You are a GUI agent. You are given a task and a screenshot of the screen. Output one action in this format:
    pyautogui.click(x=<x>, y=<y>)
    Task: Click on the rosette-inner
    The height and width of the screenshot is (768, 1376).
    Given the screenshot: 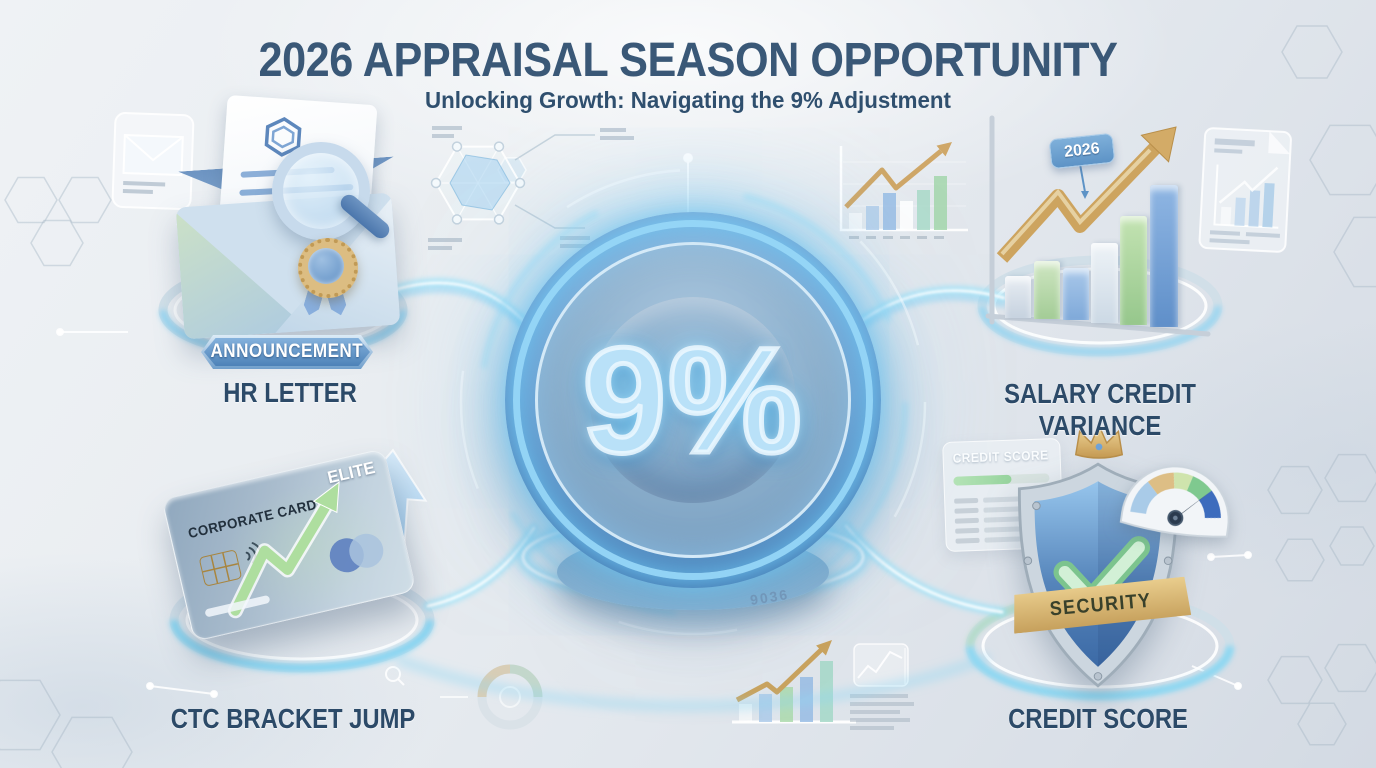 What is the action you would take?
    pyautogui.click(x=326, y=266)
    